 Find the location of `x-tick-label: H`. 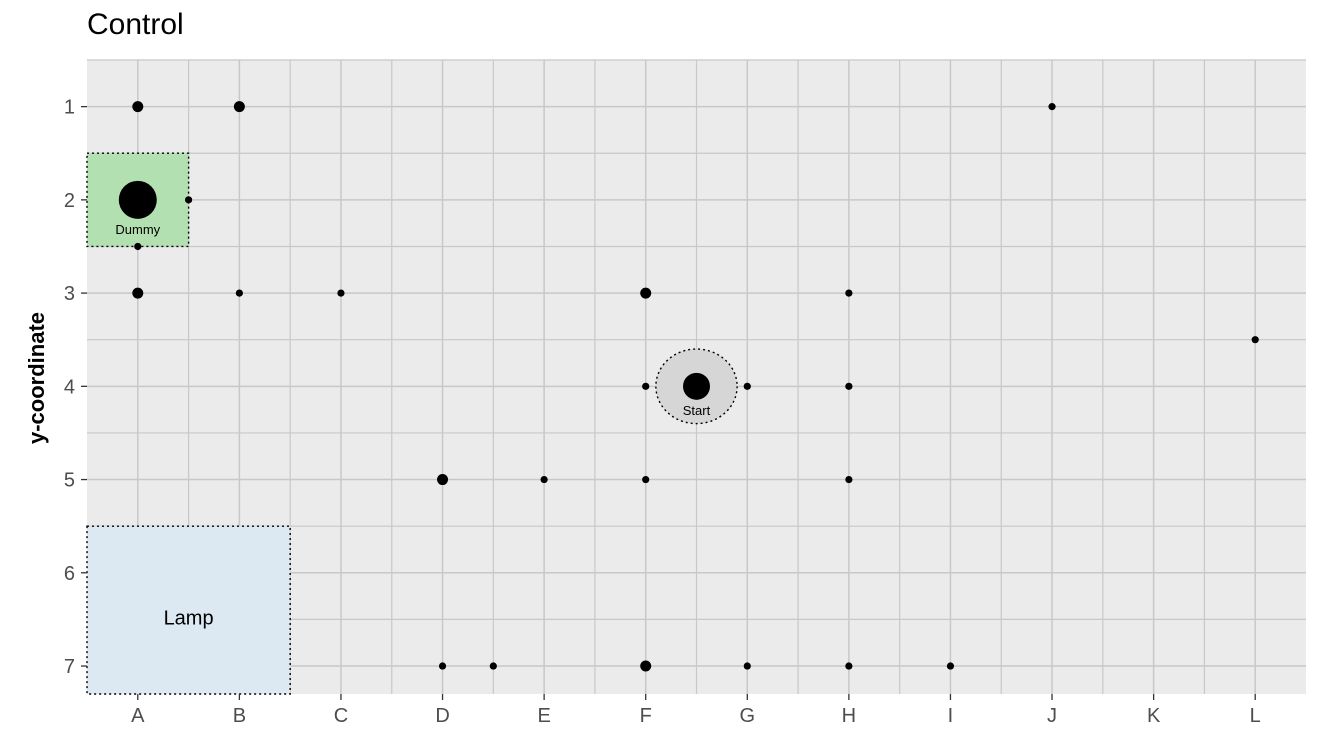

x-tick-label: H is located at coordinates (849, 716).